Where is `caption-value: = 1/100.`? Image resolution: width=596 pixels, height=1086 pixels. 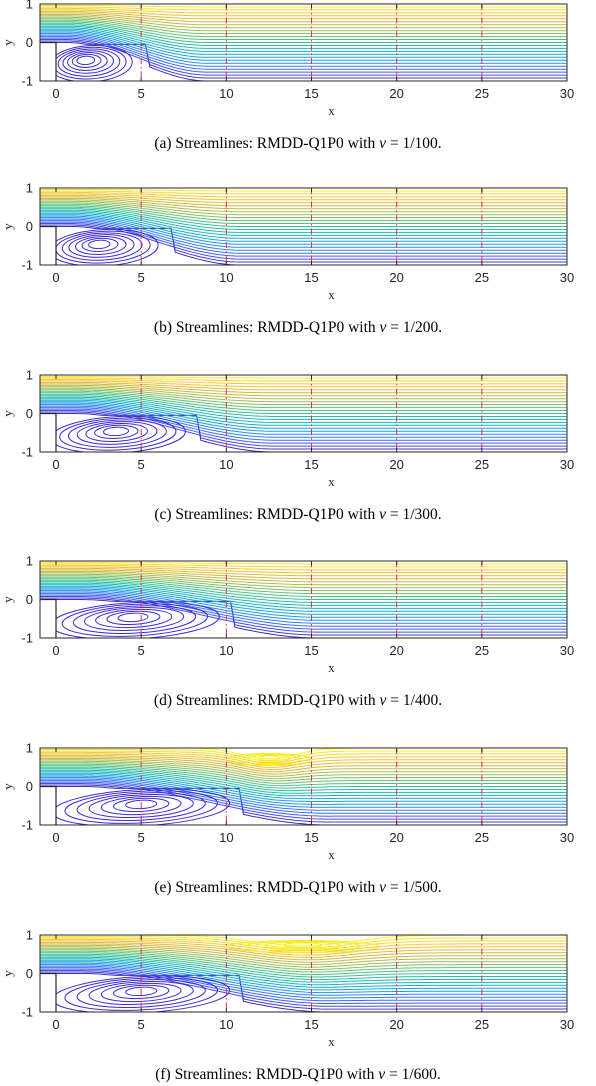
caption-value: = 1/100. is located at coordinates (414, 143).